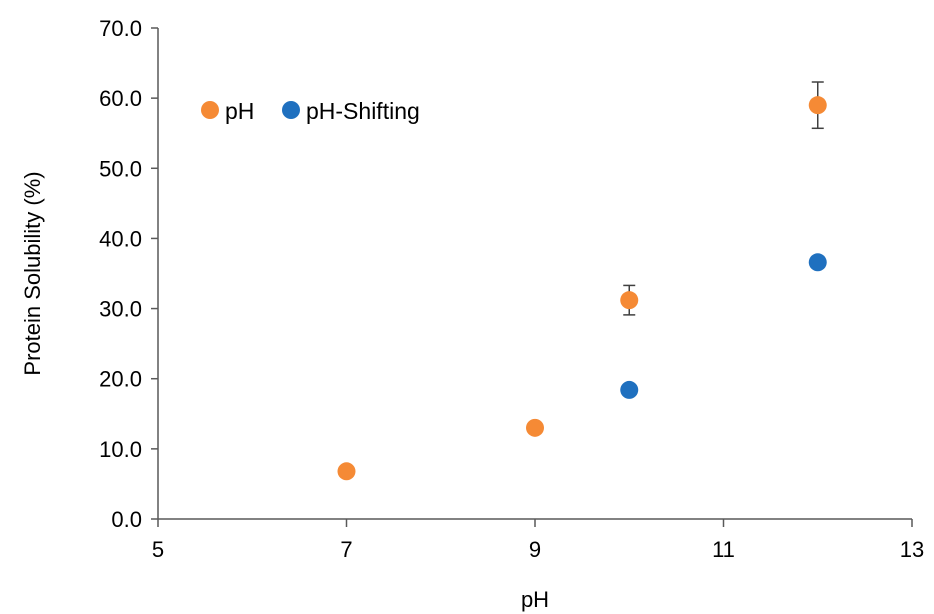 This screenshot has width=934, height=614. Describe the element at coordinates (158, 549) in the screenshot. I see `x-tick-label: 5` at that location.